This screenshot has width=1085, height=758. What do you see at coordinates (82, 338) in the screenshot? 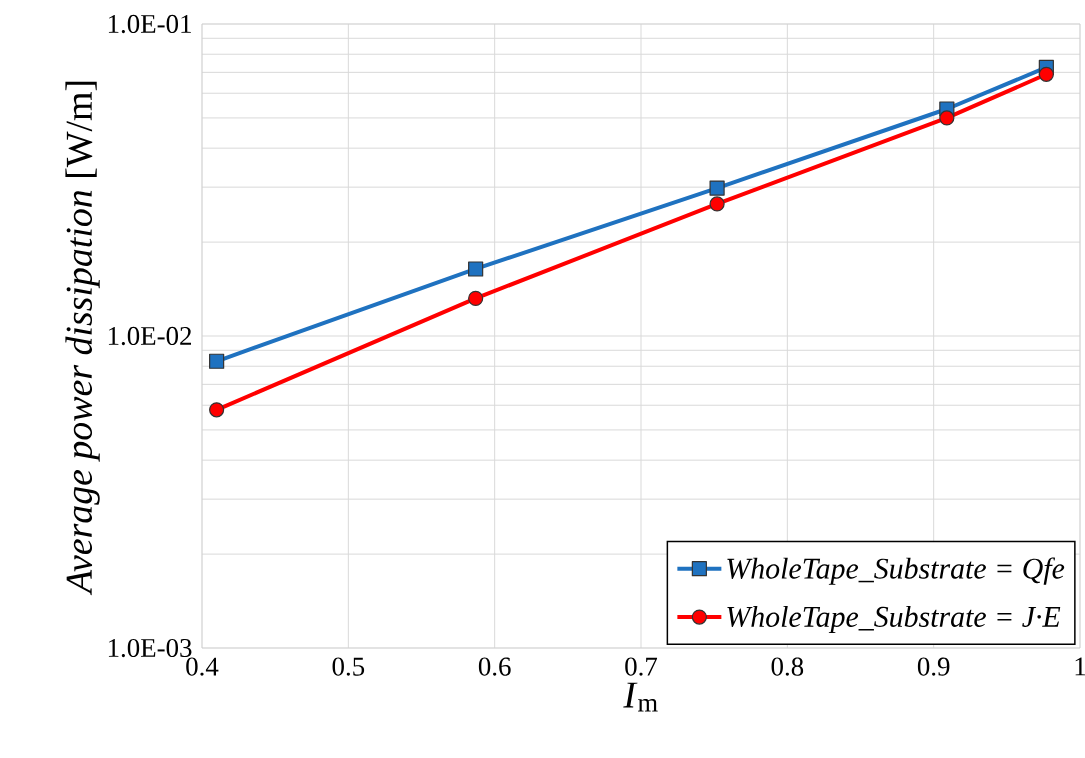
I see `y-axis-title: Average power dissipation [W/m]` at bounding box center [82, 338].